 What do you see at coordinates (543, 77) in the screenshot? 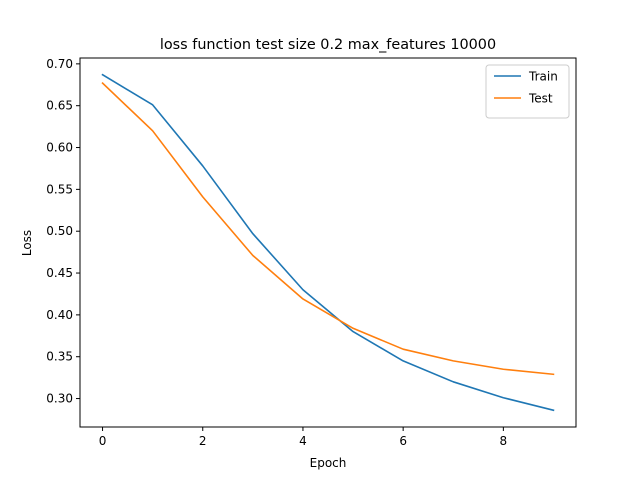
I see `legend-label-train: Train` at bounding box center [543, 77].